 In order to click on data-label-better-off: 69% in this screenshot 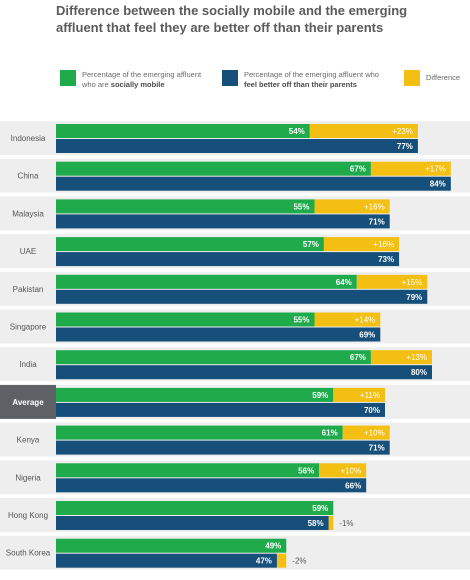, I will do `click(367, 335)`.